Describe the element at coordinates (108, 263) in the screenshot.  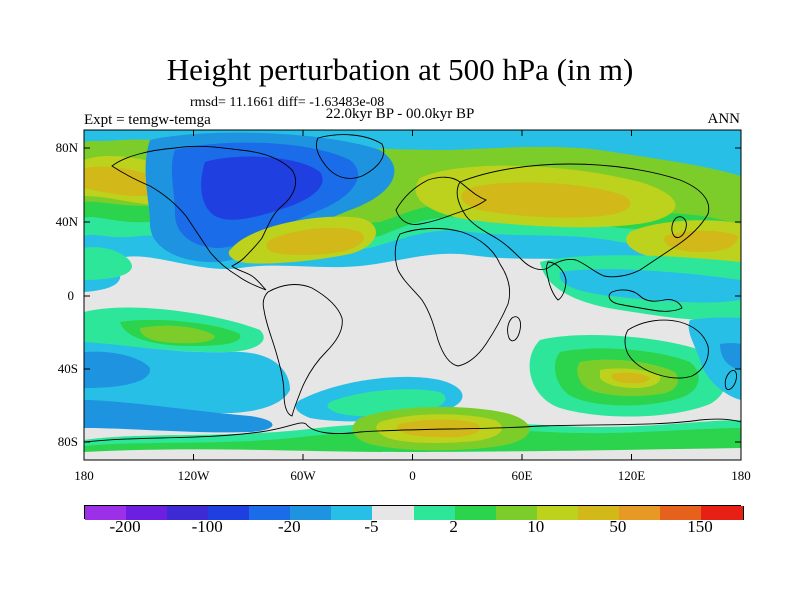
I see `west-teal-patch` at that location.